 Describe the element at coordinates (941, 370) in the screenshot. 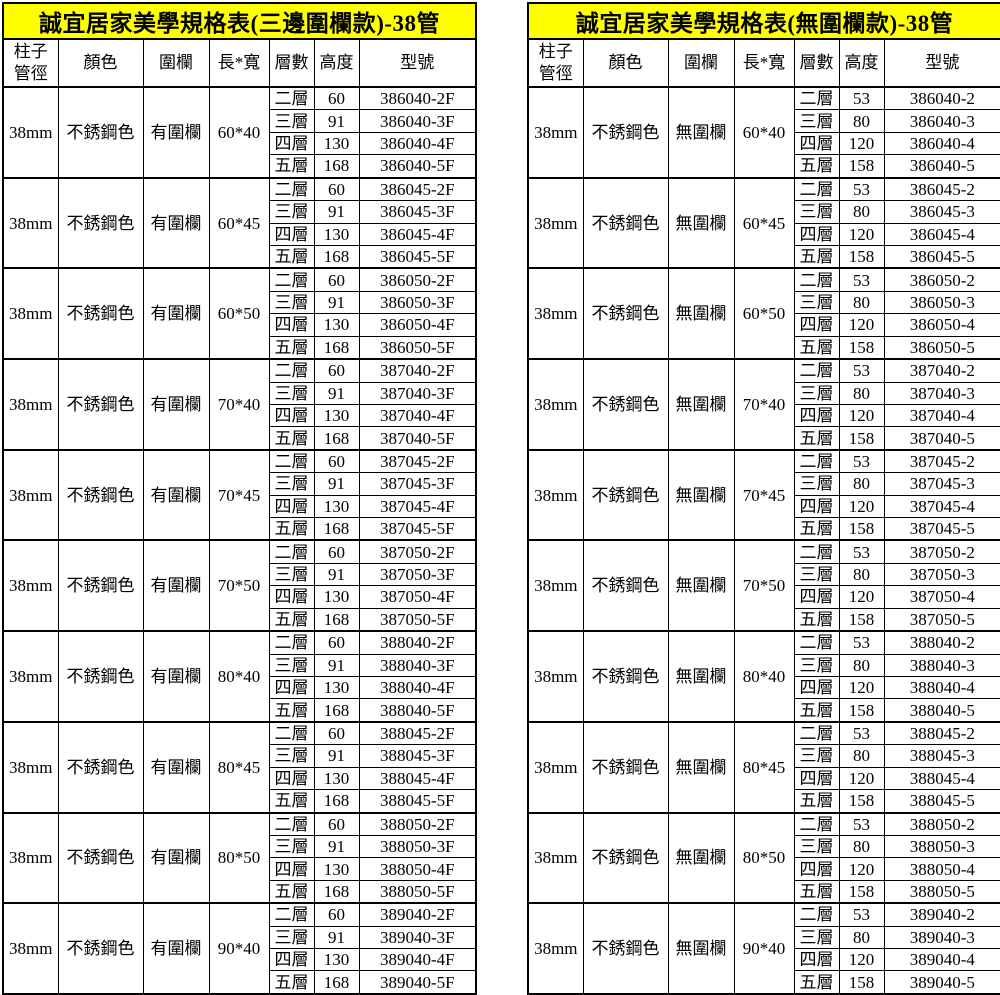

I see `model-cell: 387040-2` at that location.